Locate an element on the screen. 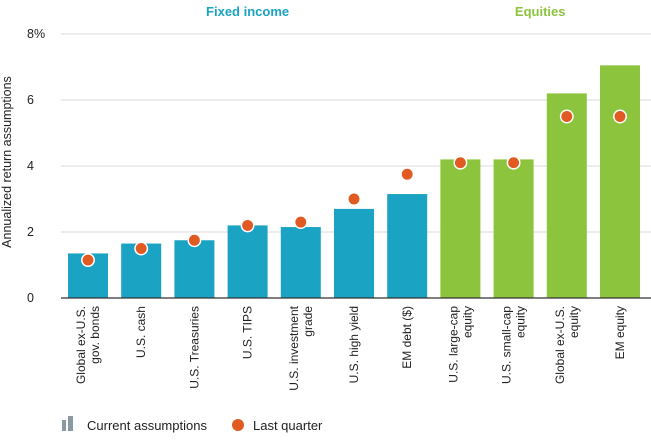 This screenshot has width=651, height=440. legend-last-quarter-label: Last quarter is located at coordinates (288, 425).